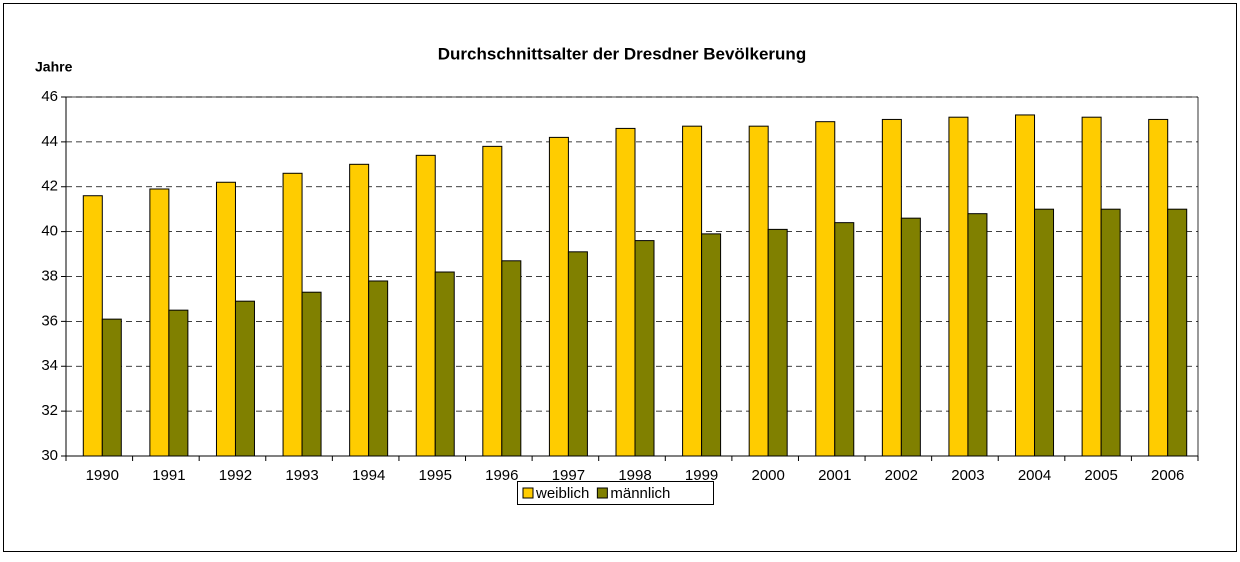 This screenshot has width=1240, height=562. I want to click on x-tick-label: 1992, so click(235, 475).